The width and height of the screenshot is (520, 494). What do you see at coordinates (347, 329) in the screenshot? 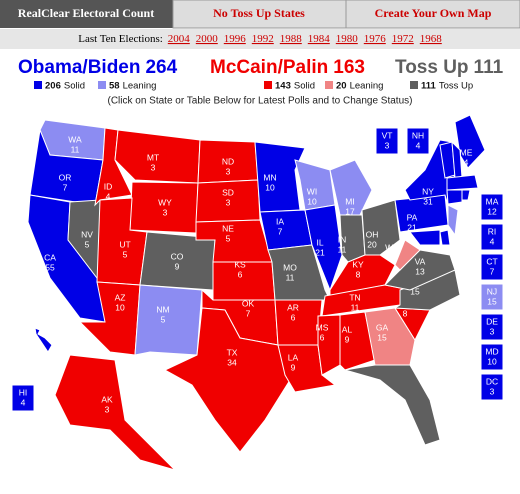
I see `state-abbr: AL` at bounding box center [347, 329].